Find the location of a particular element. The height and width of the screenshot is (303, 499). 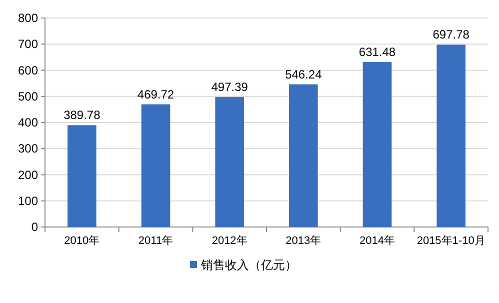

x-tick-label: 2015年1-10月 is located at coordinates (451, 241).